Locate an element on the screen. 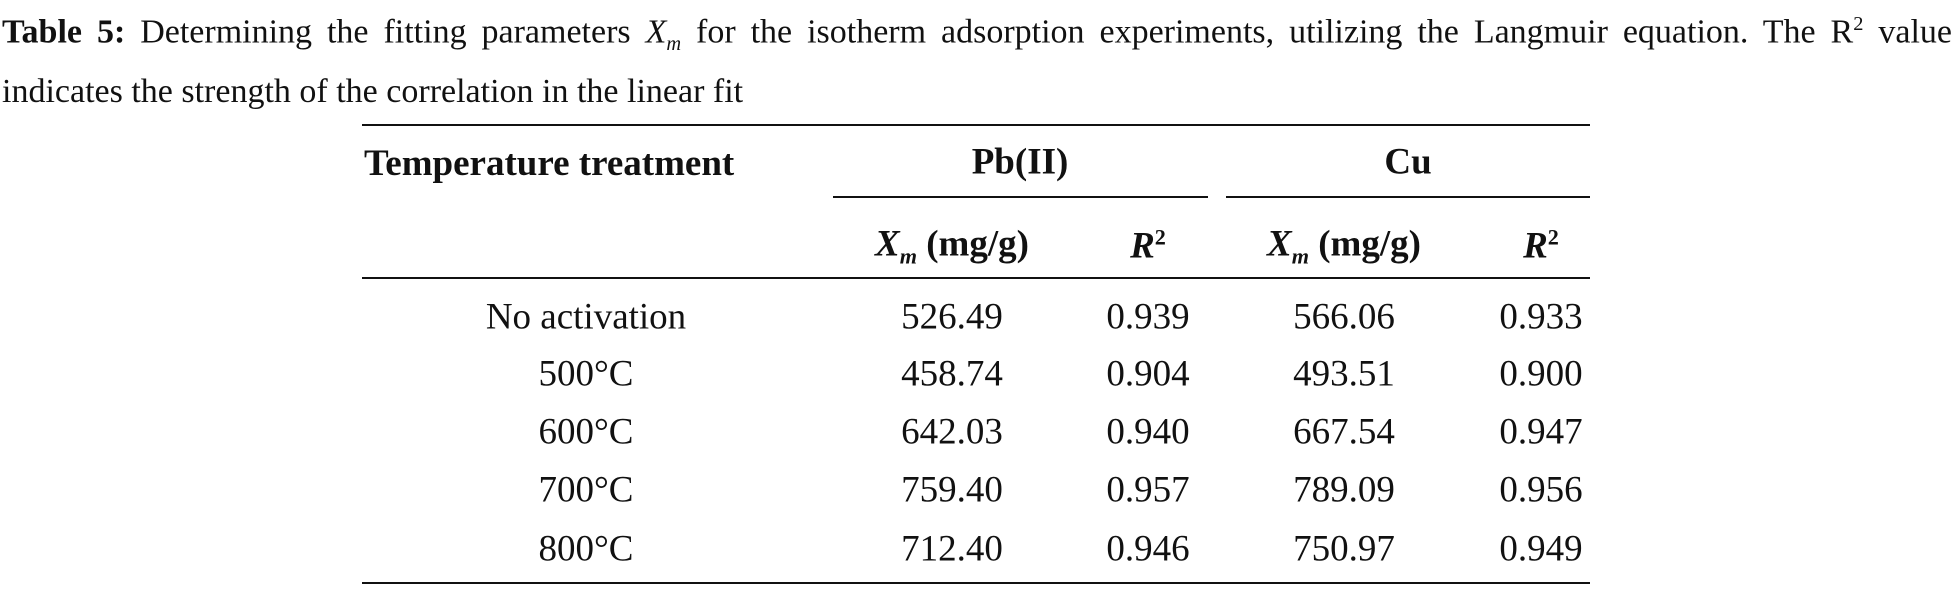 The image size is (1956, 589). cell-value: 0.900 is located at coordinates (1541, 374).